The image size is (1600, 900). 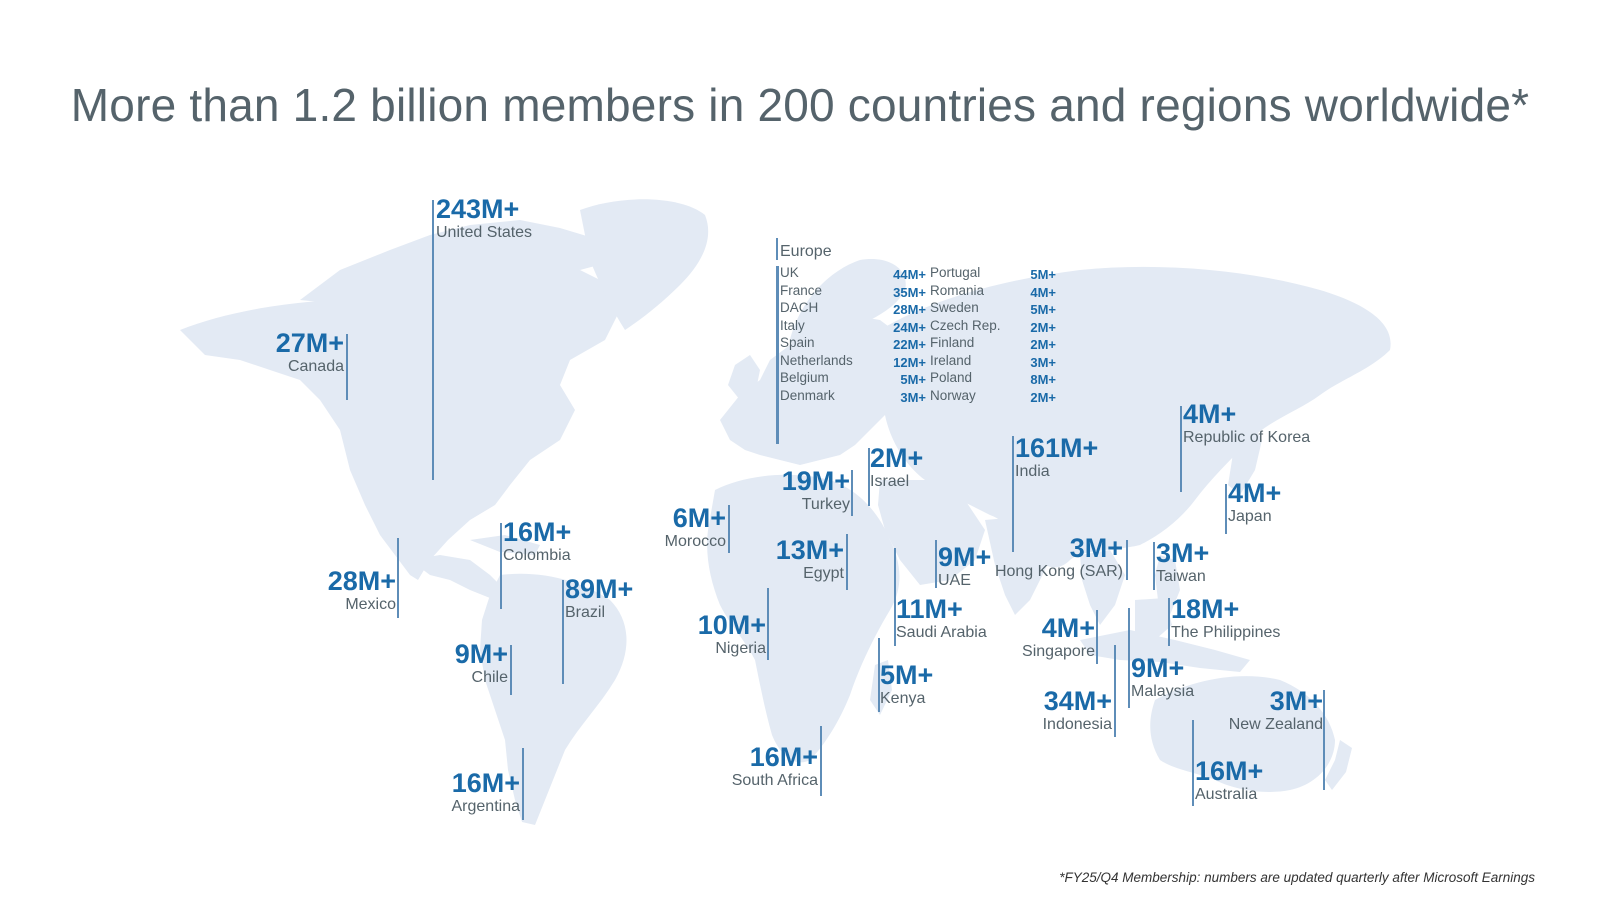 I want to click on label-mexico: 28M+ Mexico, so click(x=362, y=590).